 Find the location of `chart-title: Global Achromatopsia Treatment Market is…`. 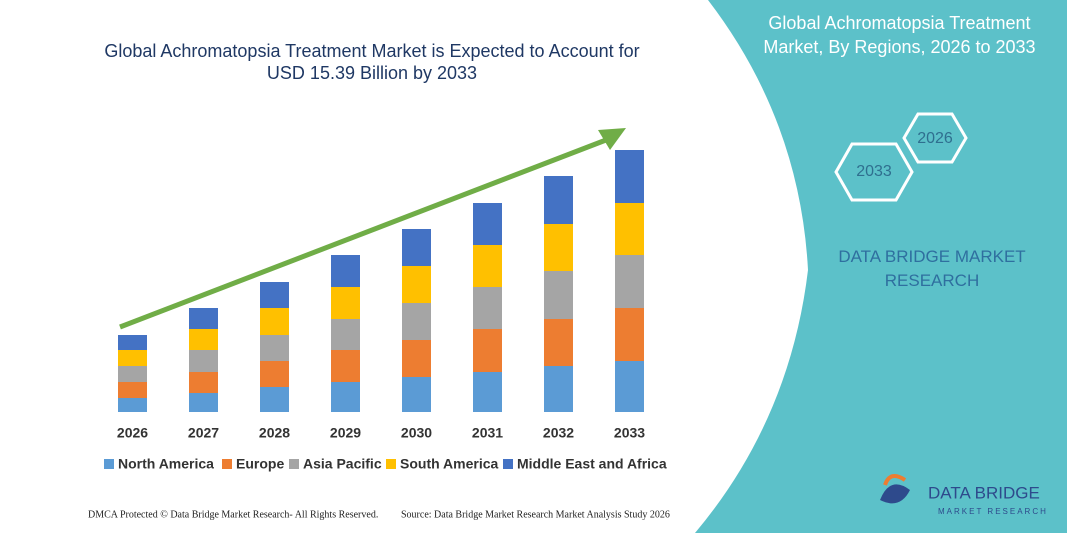

chart-title: Global Achromatopsia Treatment Market is… is located at coordinates (372, 62).